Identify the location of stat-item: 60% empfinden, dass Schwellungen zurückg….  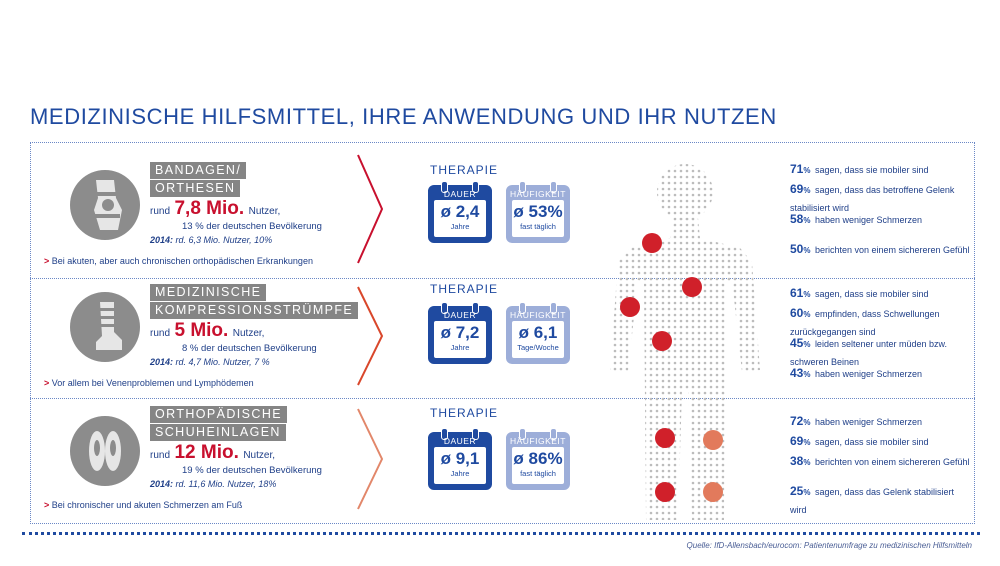
(865, 321).